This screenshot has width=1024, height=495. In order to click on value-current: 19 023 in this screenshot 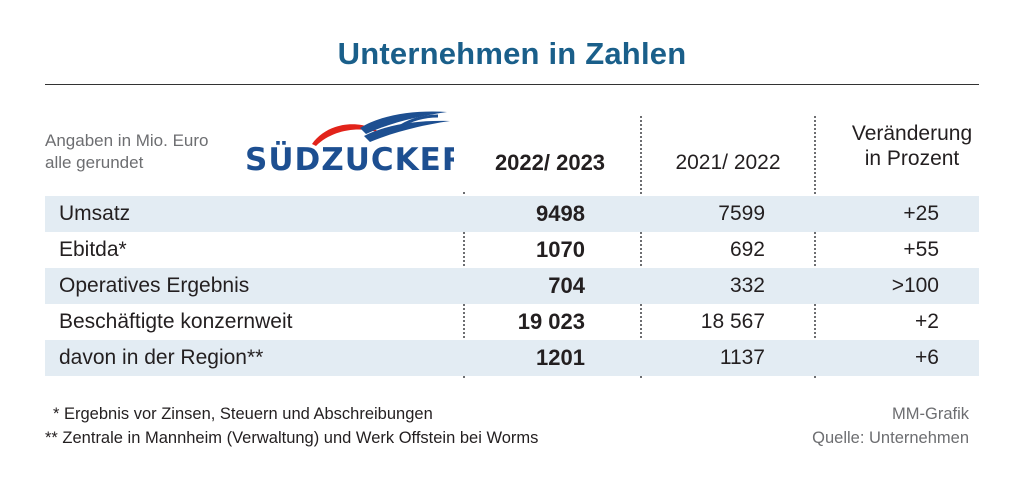, I will do `click(551, 321)`.